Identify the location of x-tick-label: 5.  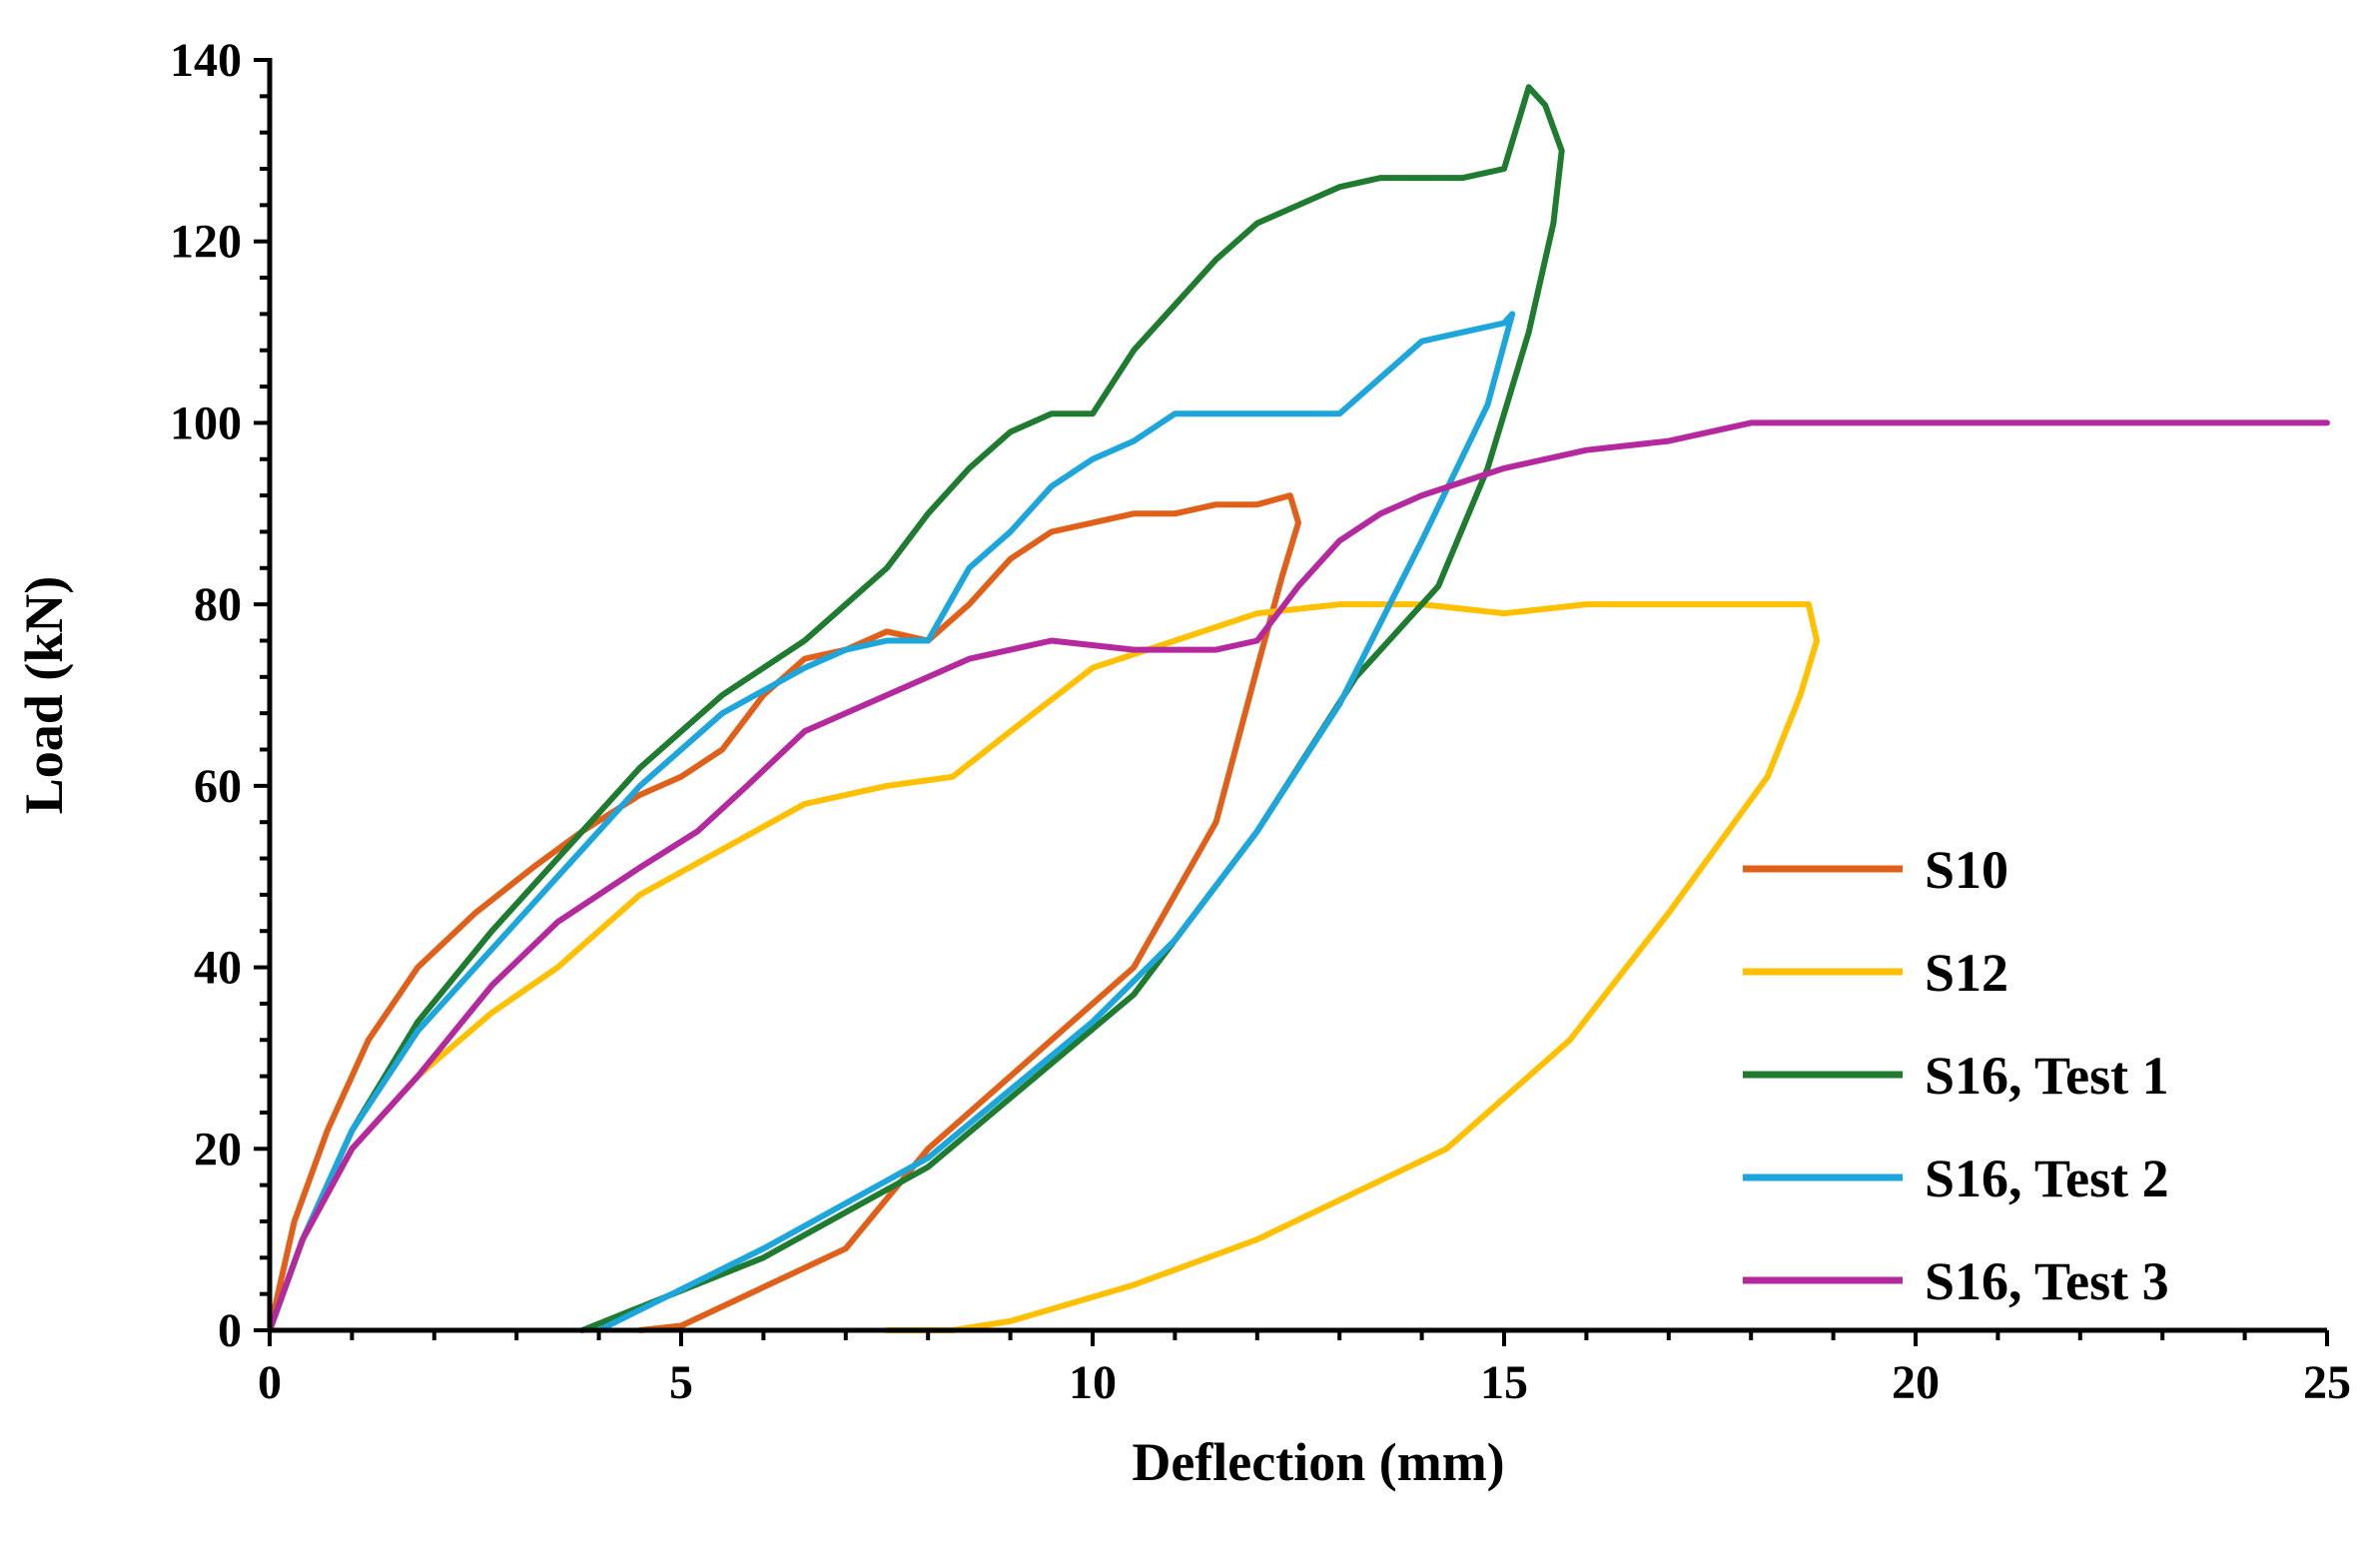
(681, 1382).